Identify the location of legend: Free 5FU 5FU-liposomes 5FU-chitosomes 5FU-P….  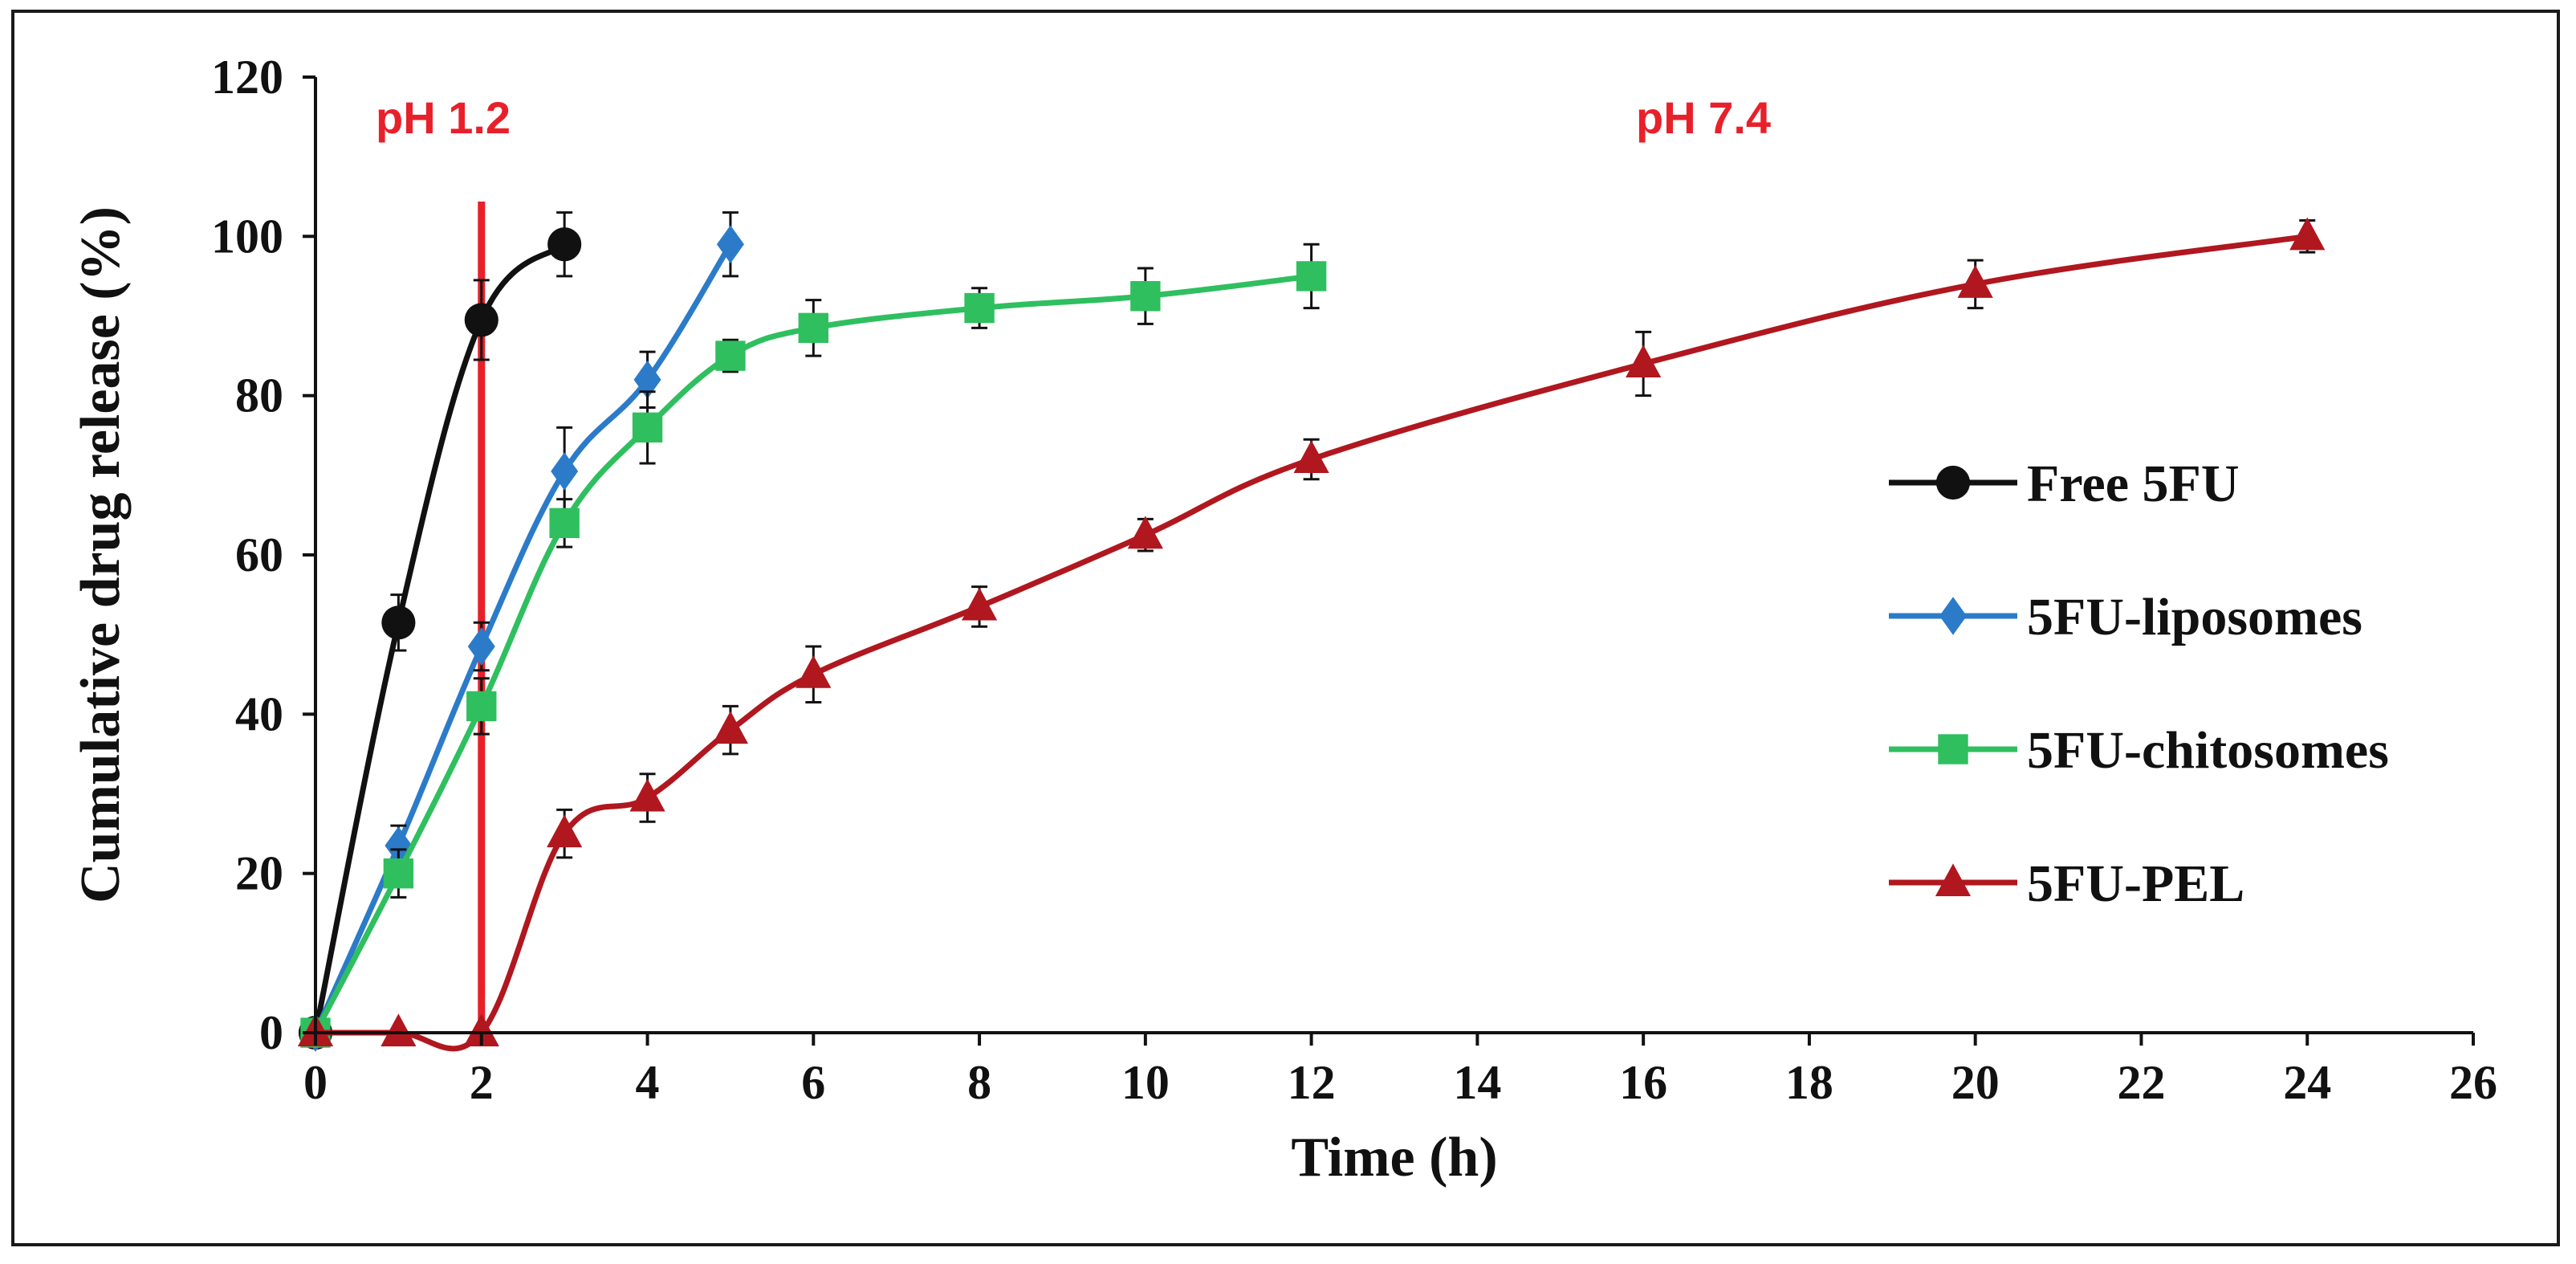
(2139, 684).